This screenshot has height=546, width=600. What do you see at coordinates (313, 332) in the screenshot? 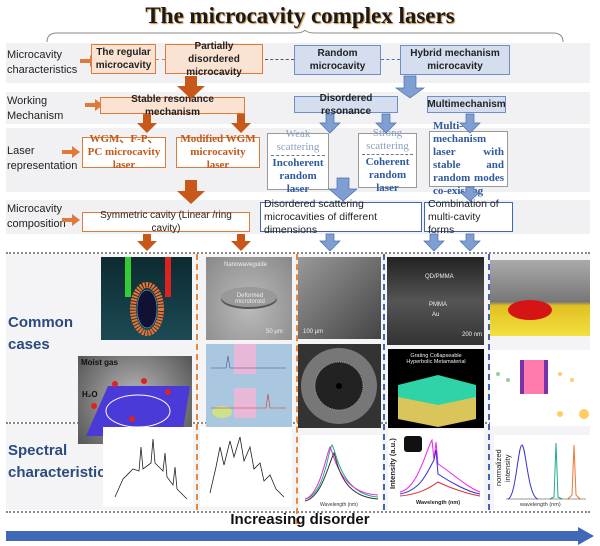
I see `scale-bar-label: 100 μm` at bounding box center [313, 332].